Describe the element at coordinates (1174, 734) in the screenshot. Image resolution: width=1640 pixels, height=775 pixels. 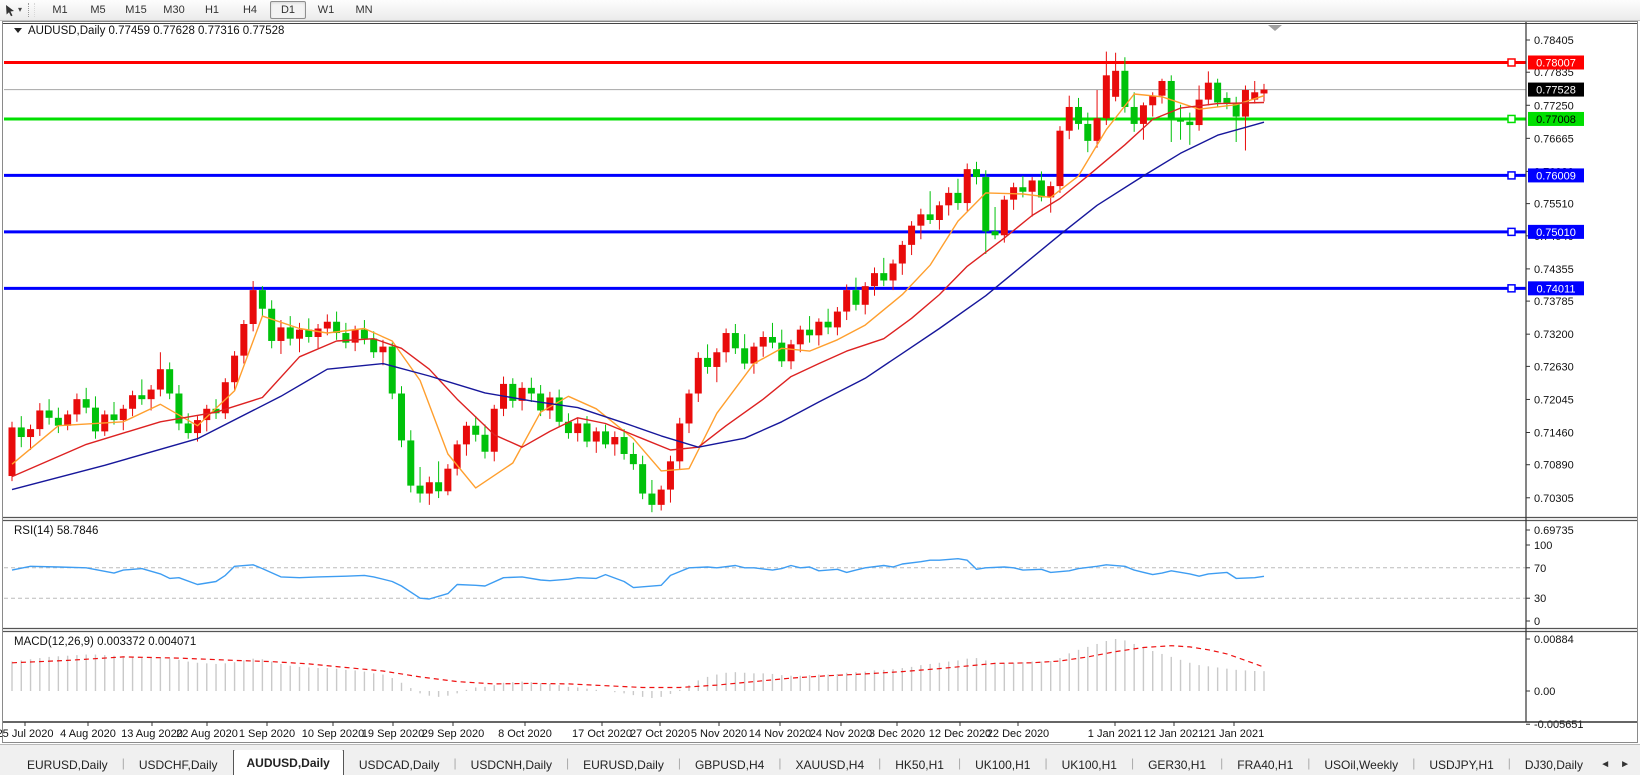
I see `date-axis-label: 12 Jan 2021` at that location.